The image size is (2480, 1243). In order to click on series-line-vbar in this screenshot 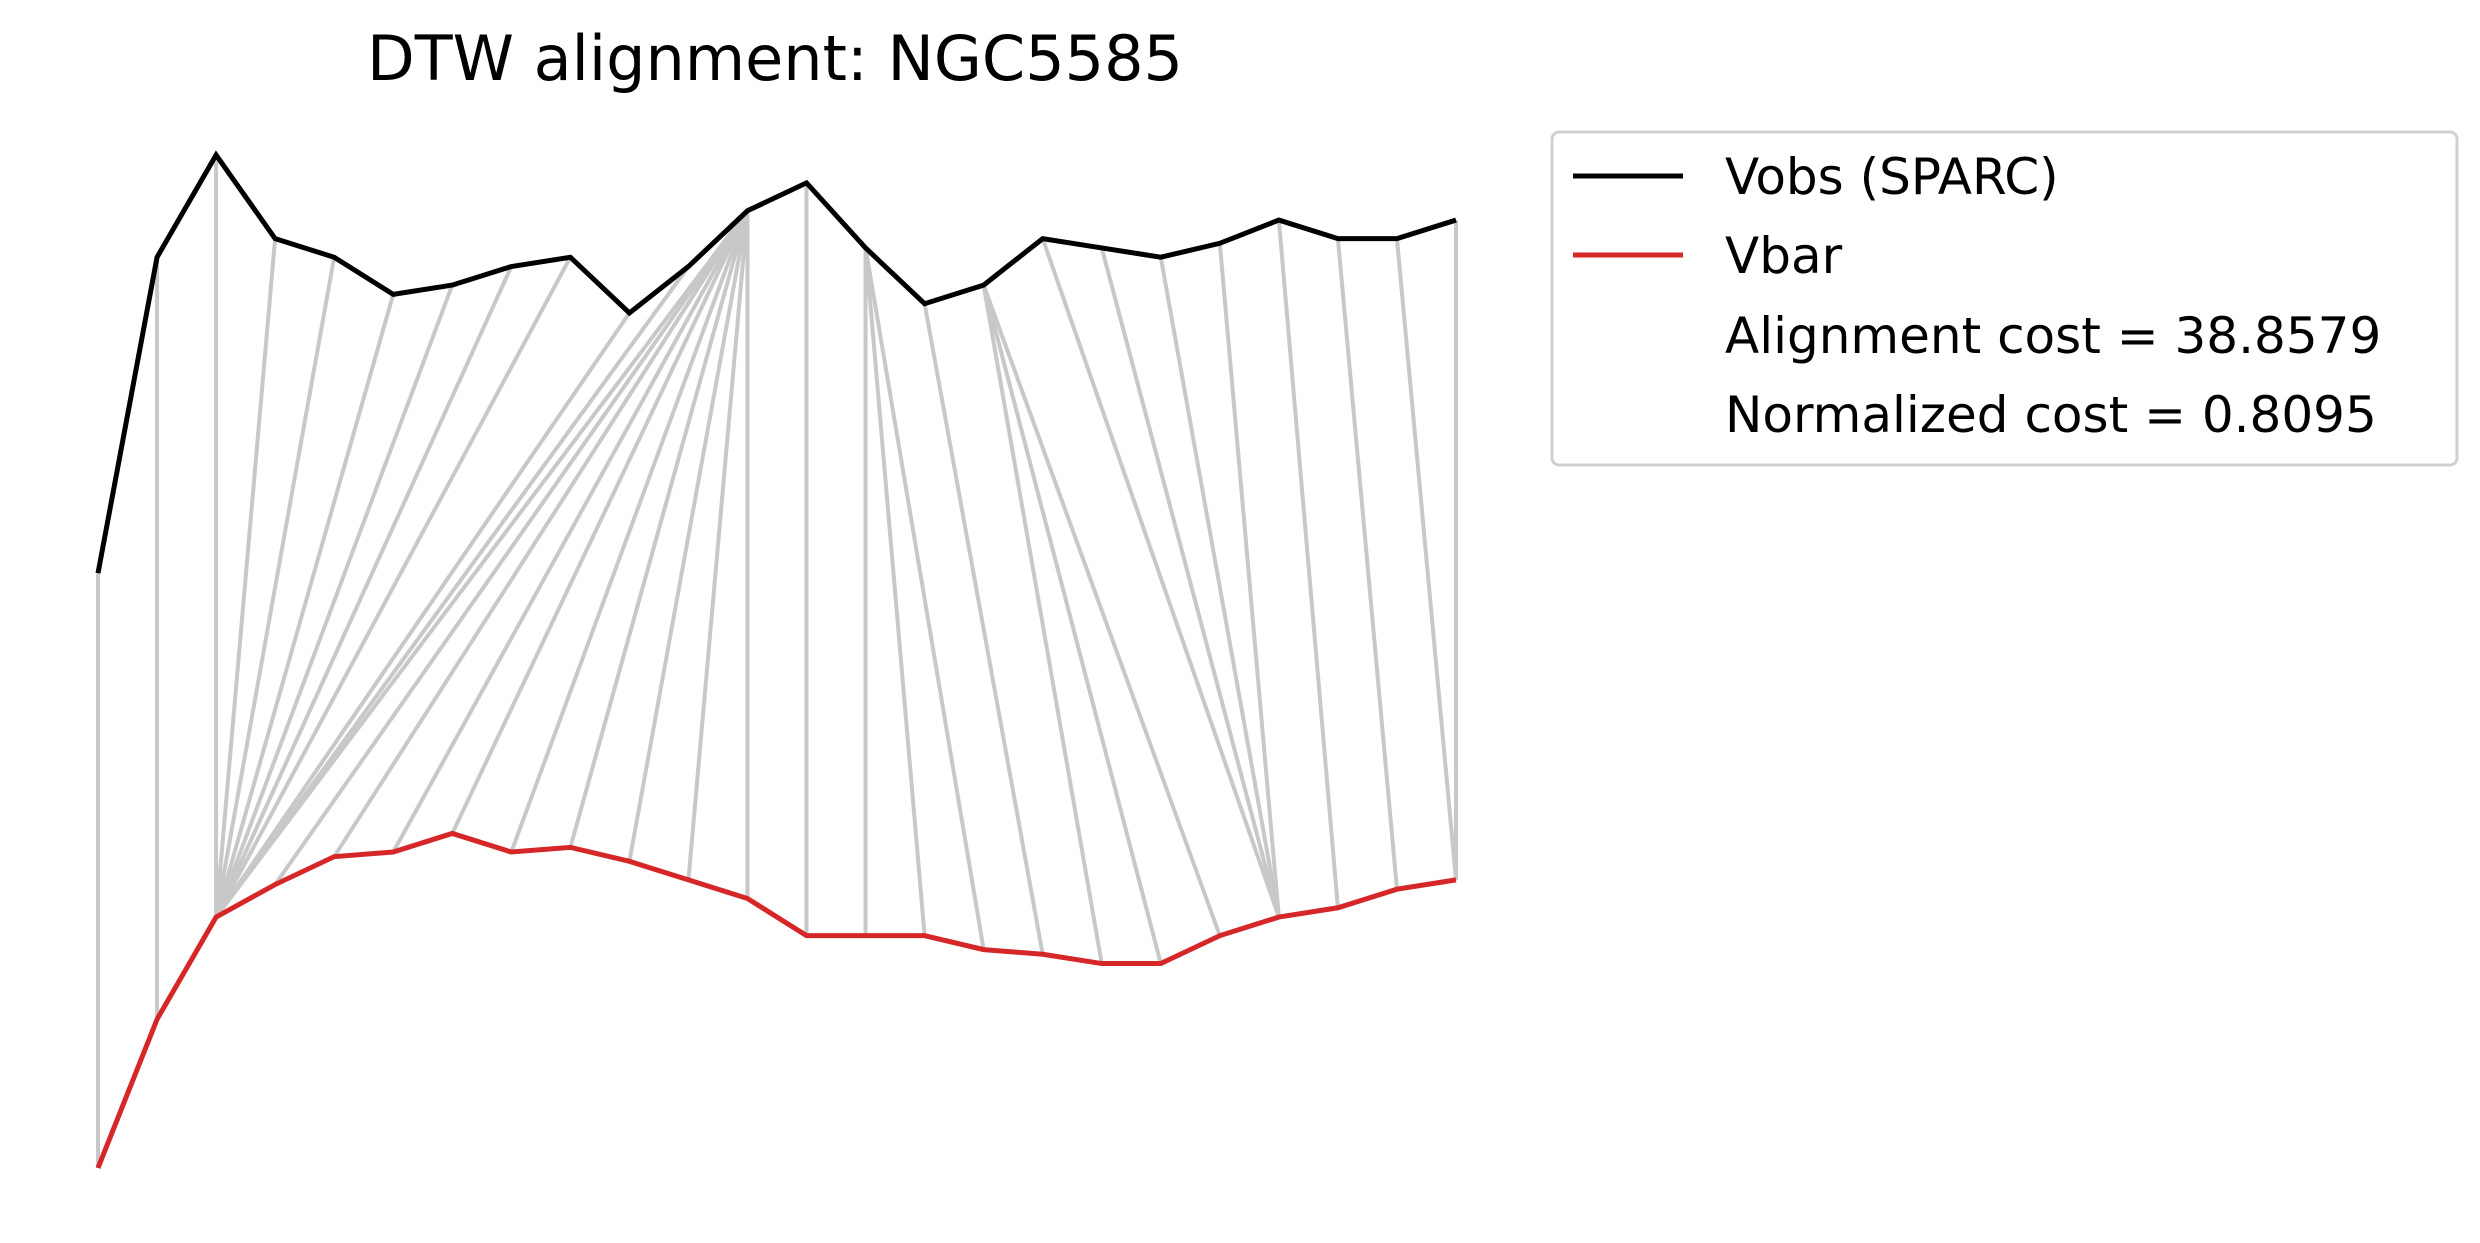, I will do `click(776, 999)`.